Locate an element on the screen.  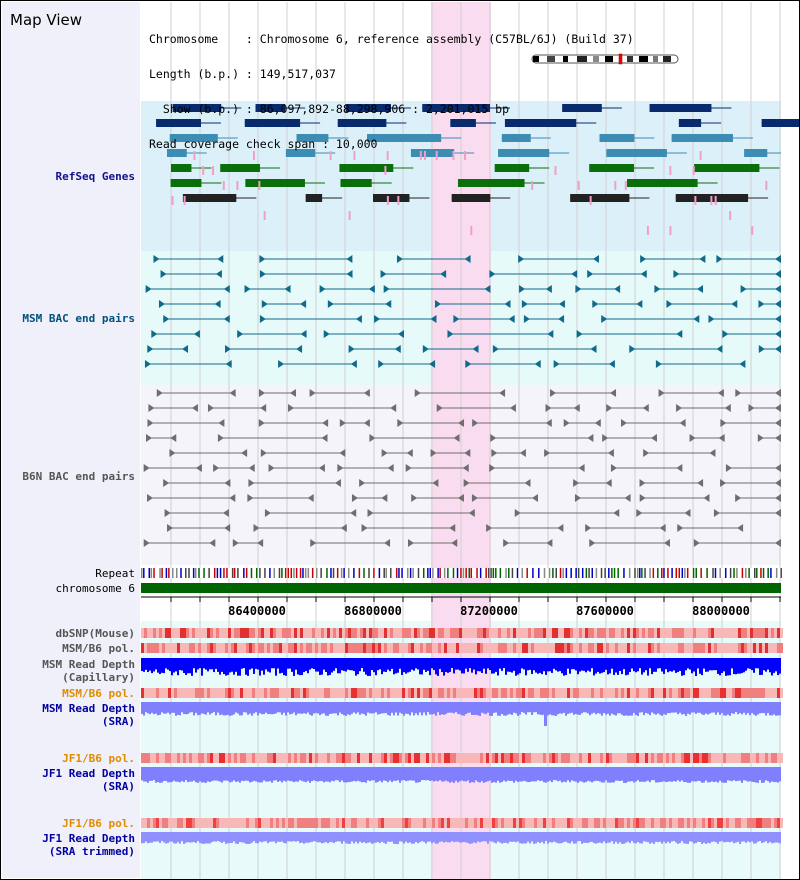
chromosome-ideogram is located at coordinates (606, 59).